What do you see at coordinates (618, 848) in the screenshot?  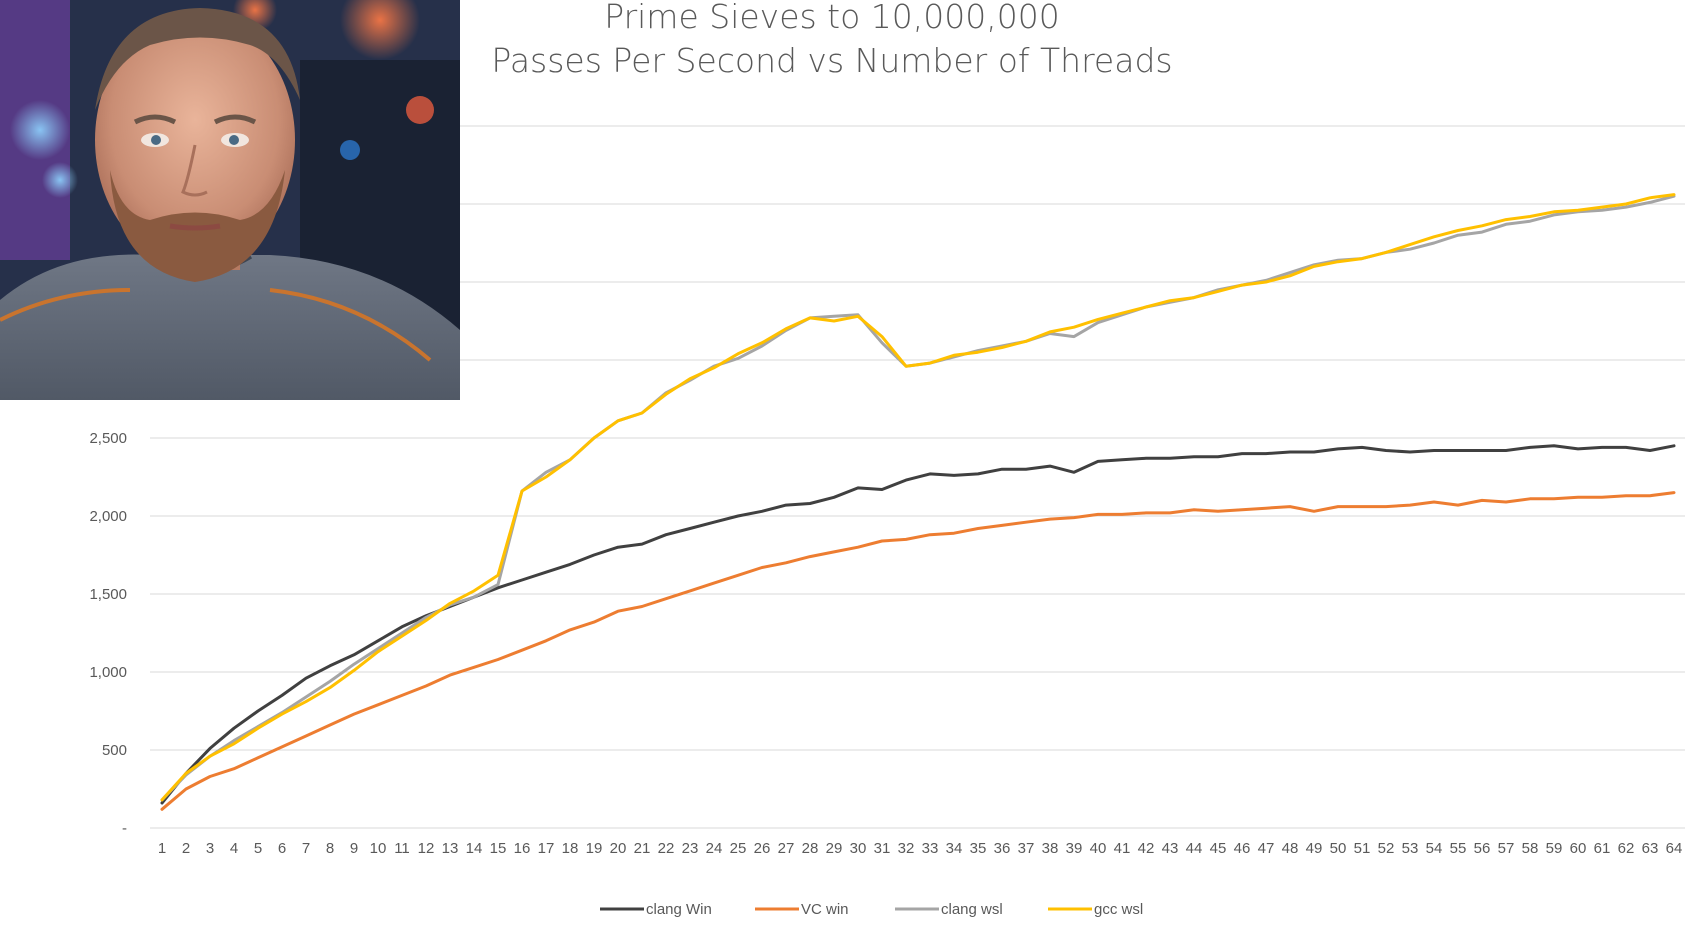 I see `x-tick-label: 20` at bounding box center [618, 848].